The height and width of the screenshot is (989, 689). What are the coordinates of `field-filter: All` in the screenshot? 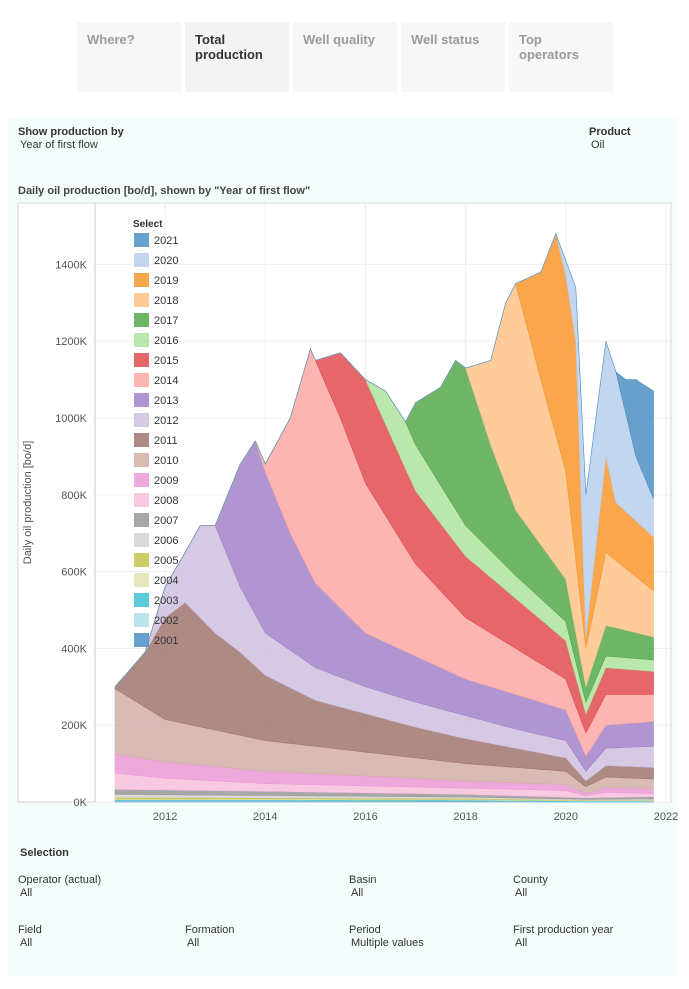 It's located at (26, 943).